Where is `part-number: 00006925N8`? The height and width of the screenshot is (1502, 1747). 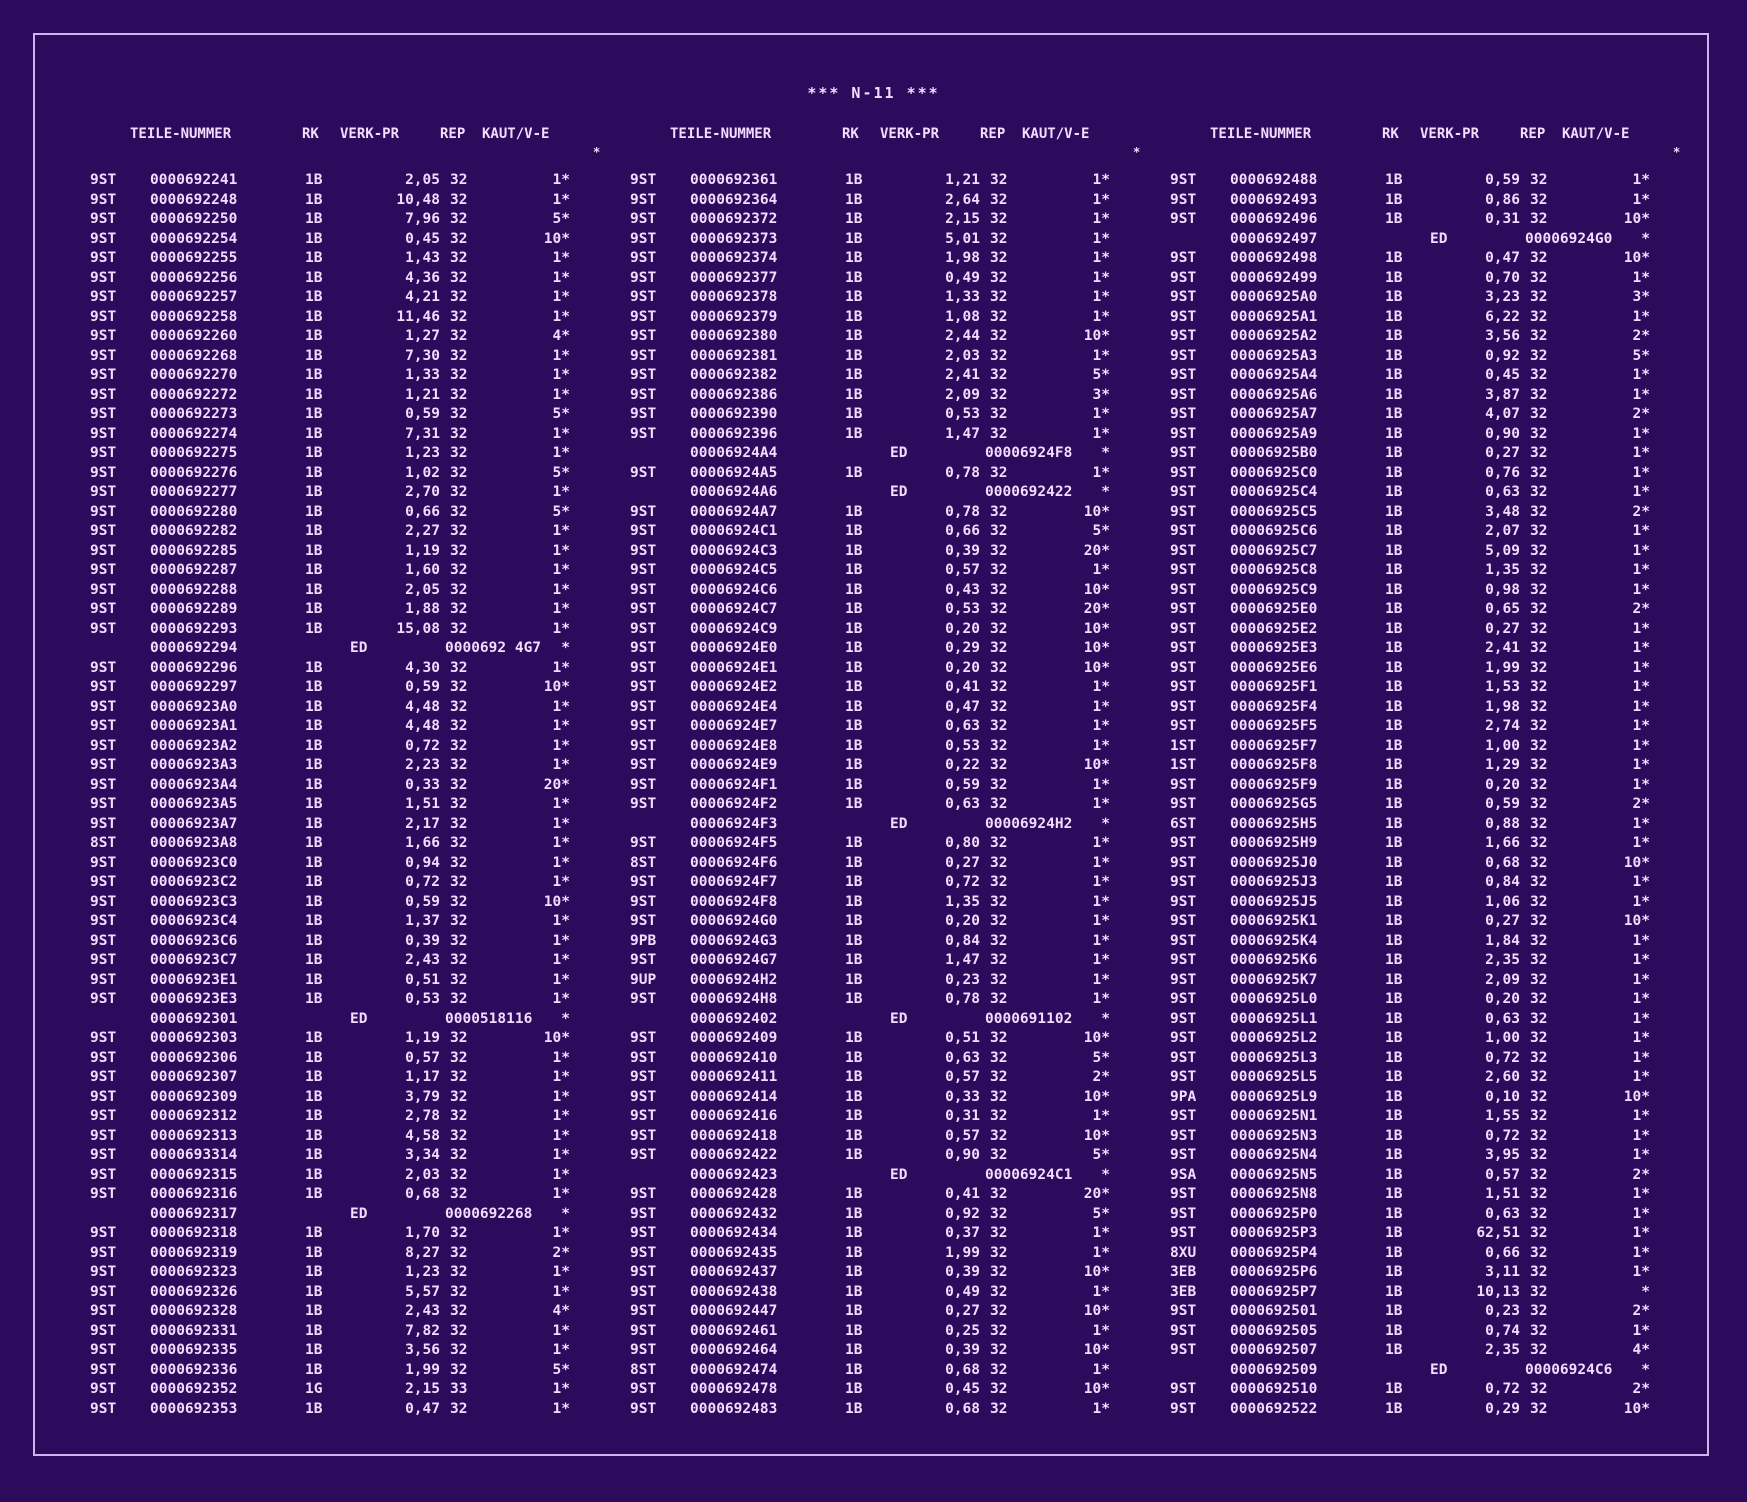
part-number: 00006925N8 is located at coordinates (1274, 1194).